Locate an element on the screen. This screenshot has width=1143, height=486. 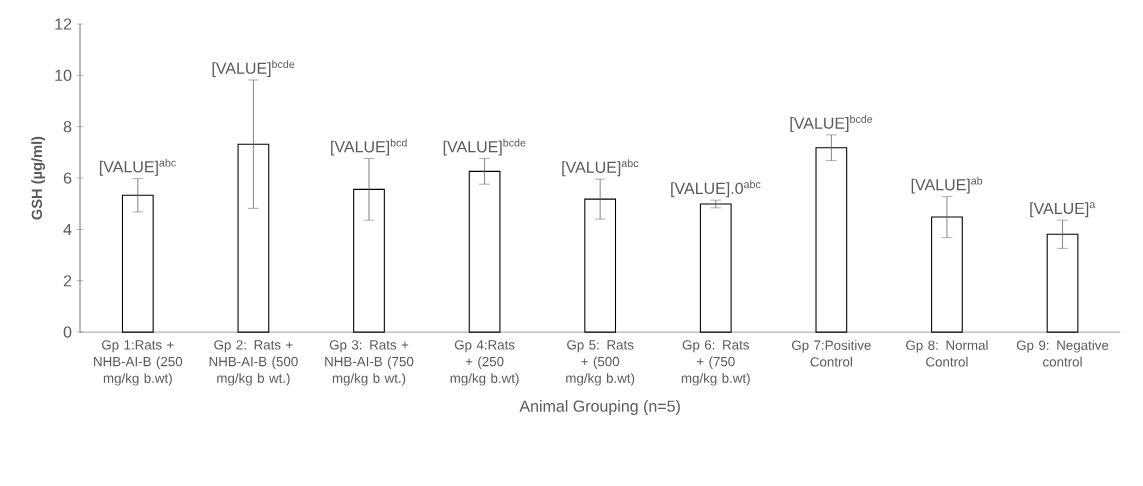
x-tick-label: Gp 9: Negative control is located at coordinates (1062, 353).